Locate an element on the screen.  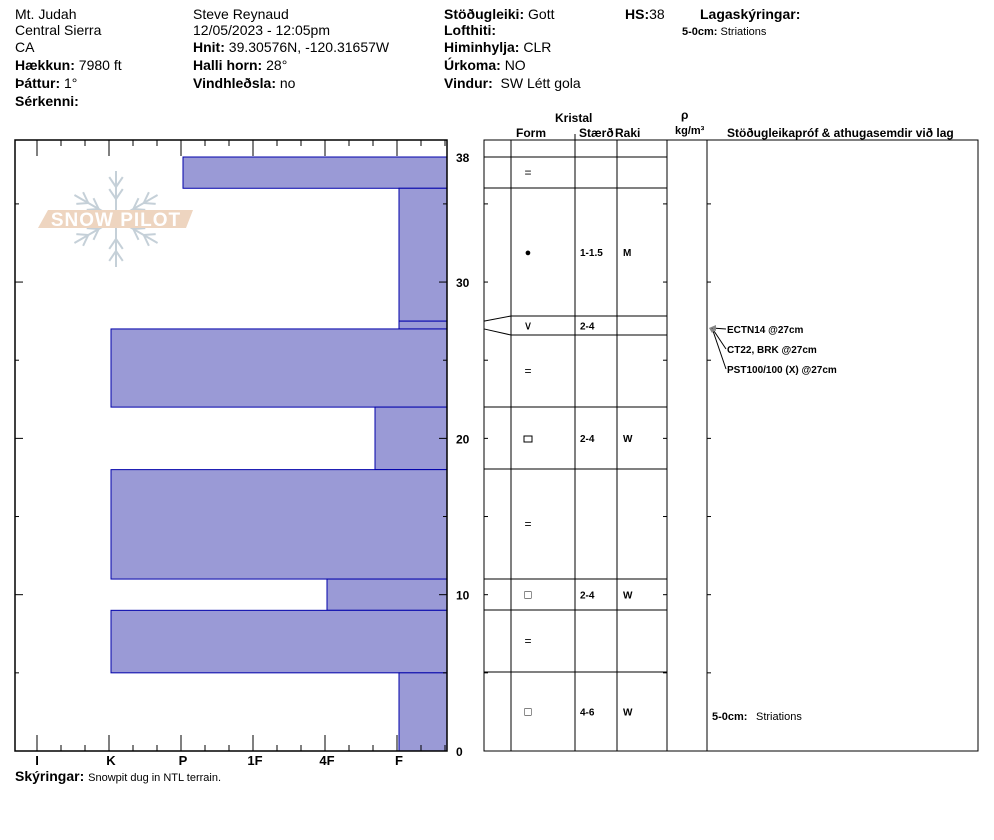
grain-size: 4-6 is located at coordinates (587, 713).